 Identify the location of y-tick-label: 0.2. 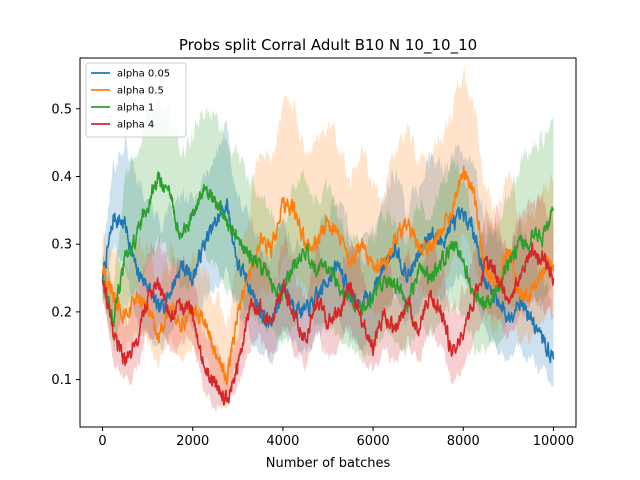
(61, 312).